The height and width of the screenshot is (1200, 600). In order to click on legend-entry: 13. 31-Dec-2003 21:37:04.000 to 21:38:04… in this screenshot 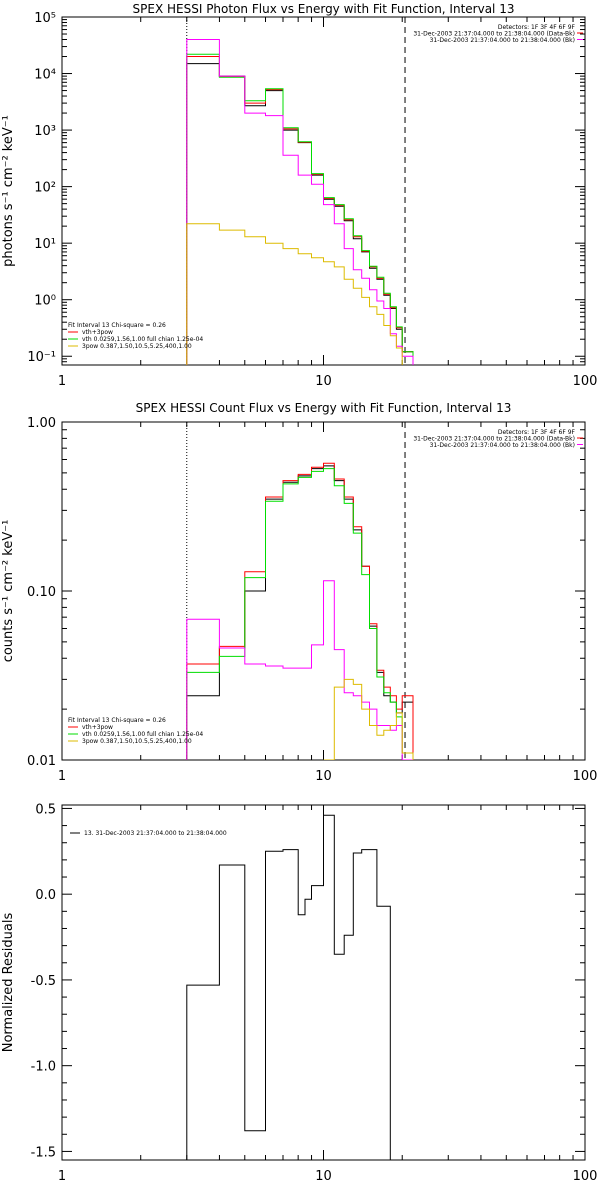, I will do `click(155, 833)`.